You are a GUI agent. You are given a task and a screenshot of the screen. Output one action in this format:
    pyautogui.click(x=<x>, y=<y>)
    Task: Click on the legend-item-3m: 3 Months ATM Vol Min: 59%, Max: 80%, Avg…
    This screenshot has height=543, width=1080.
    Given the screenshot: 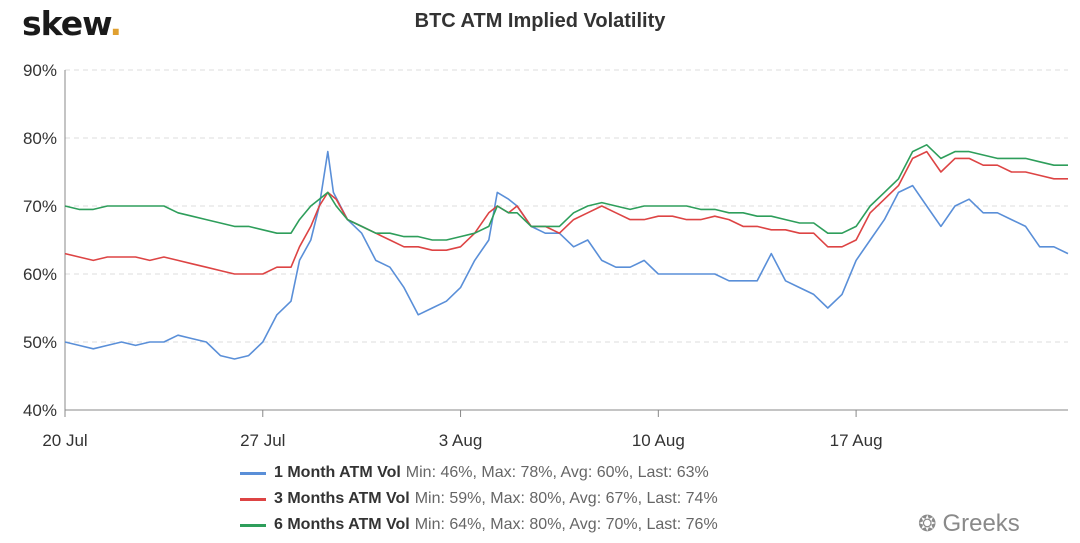 What is the action you would take?
    pyautogui.click(x=479, y=499)
    